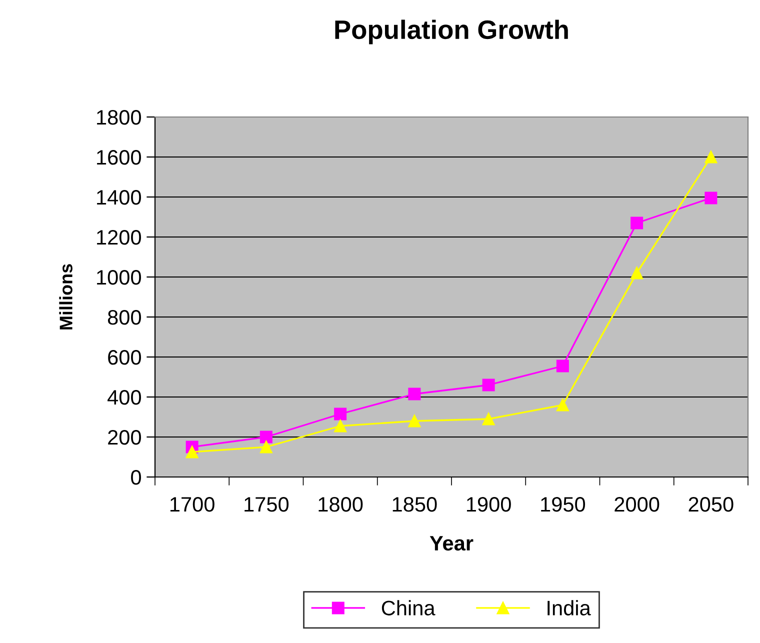 Image resolution: width=760 pixels, height=643 pixels. I want to click on chart-title: Population Growth, so click(451, 32).